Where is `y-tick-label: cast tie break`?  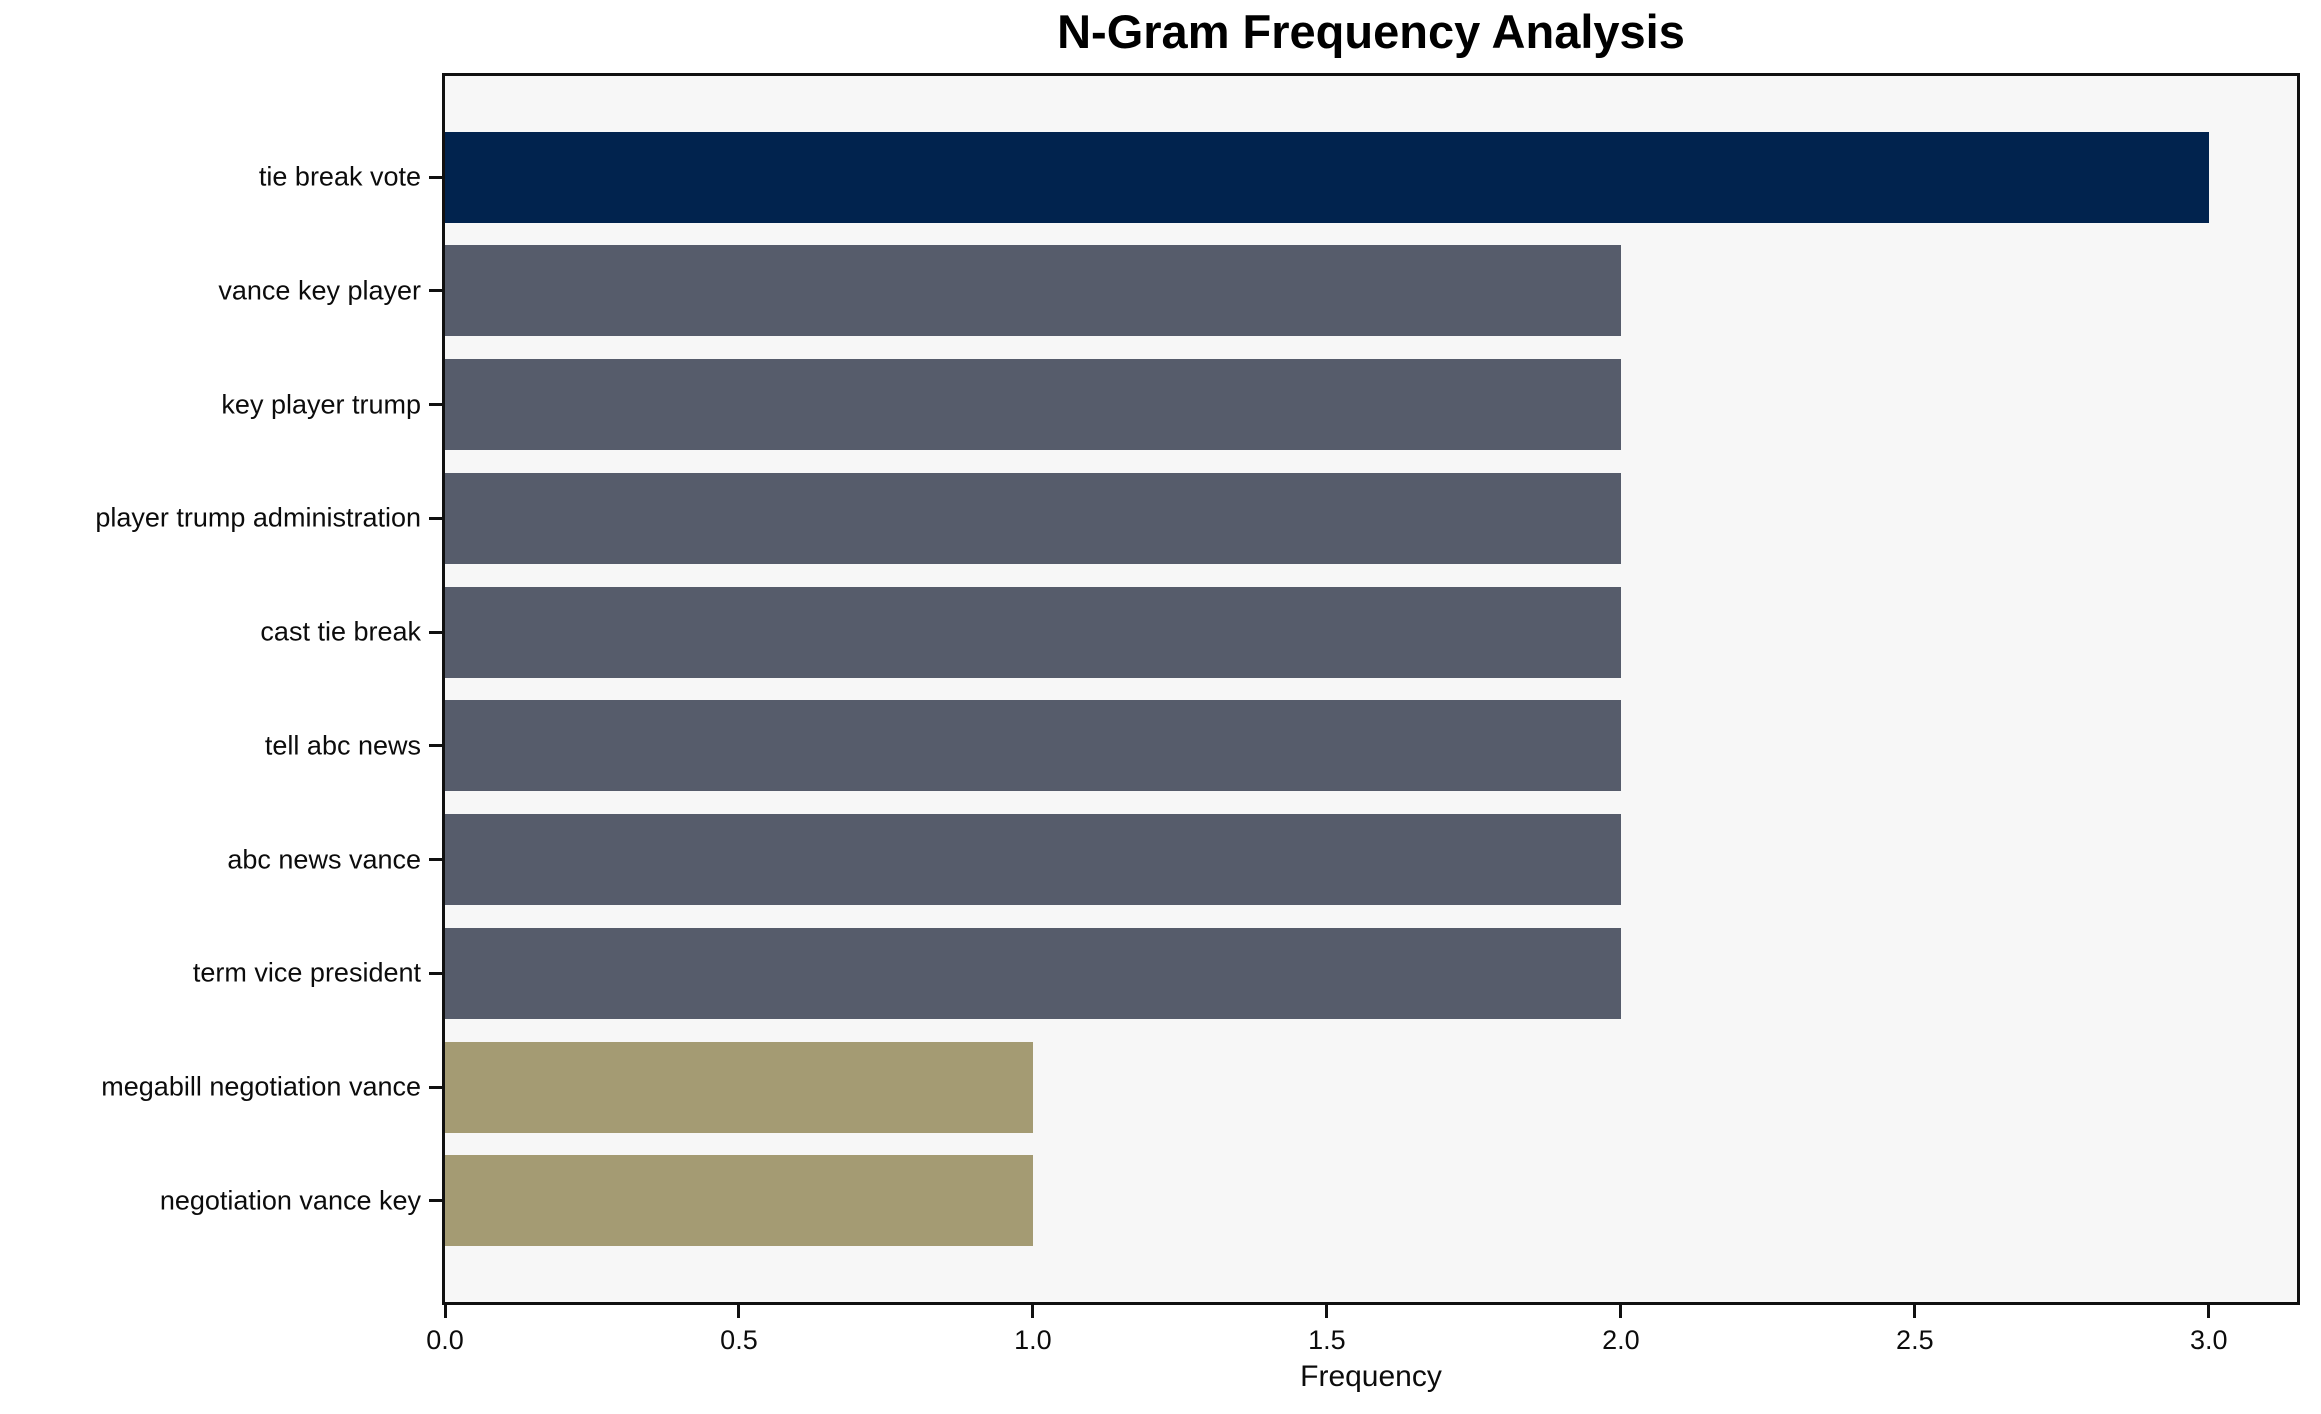
y-tick-label: cast tie break is located at coordinates (340, 631).